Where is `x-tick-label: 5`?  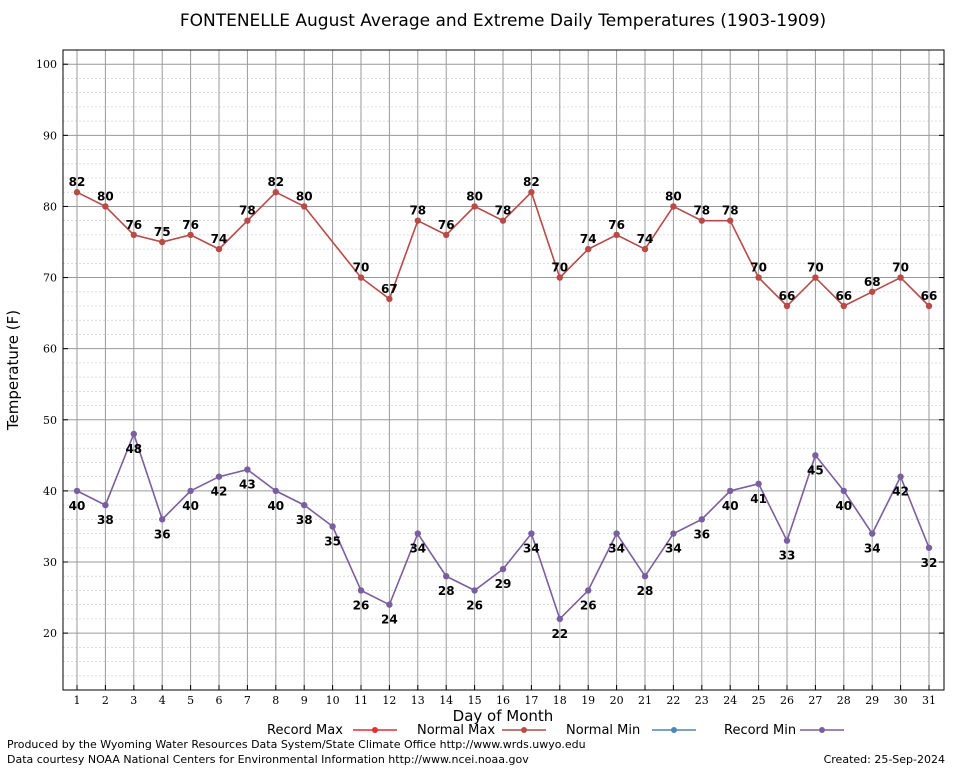 x-tick-label: 5 is located at coordinates (190, 700).